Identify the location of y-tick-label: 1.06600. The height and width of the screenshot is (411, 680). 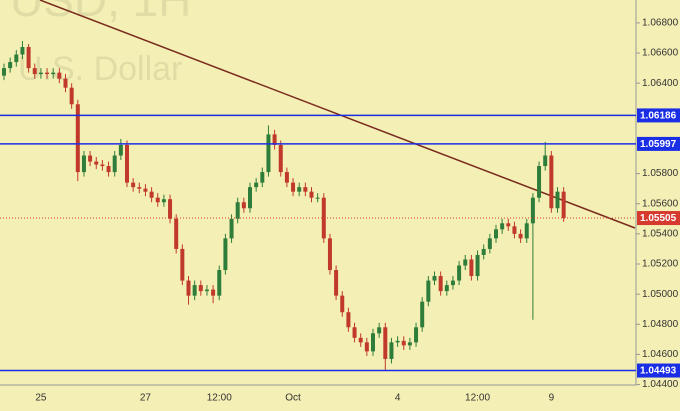
(660, 53).